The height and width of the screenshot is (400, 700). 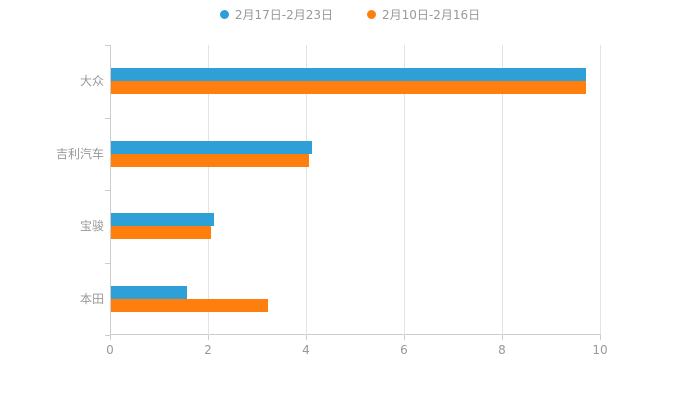 I want to click on bar-本田-series-1, so click(x=149, y=292).